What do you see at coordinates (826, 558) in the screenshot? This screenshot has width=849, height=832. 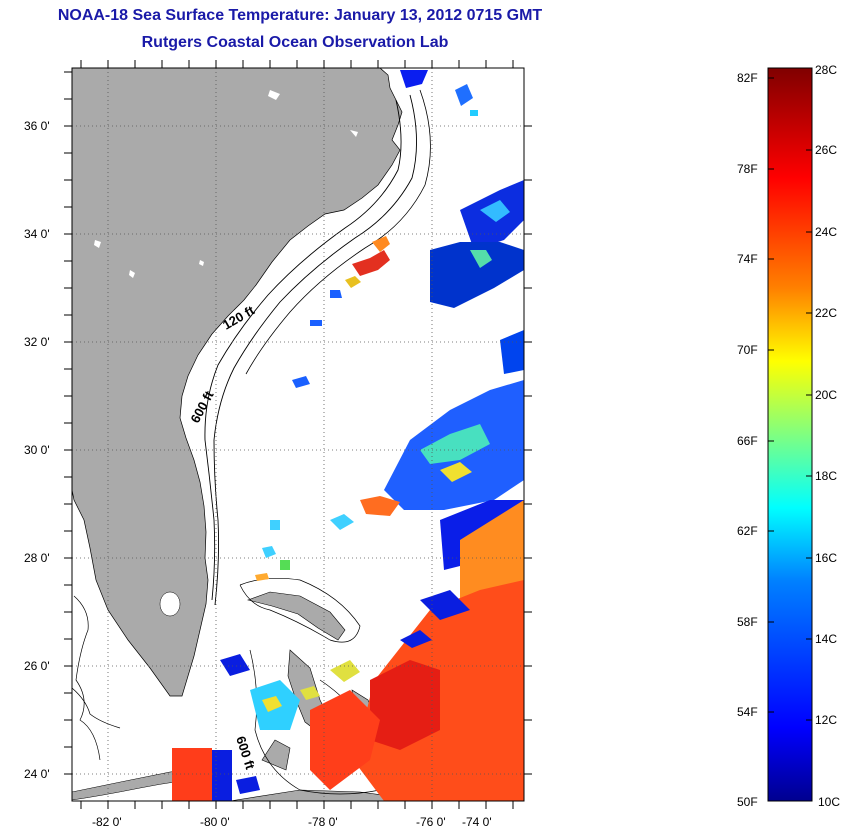 I see `colorbar-c-label: 16C` at bounding box center [826, 558].